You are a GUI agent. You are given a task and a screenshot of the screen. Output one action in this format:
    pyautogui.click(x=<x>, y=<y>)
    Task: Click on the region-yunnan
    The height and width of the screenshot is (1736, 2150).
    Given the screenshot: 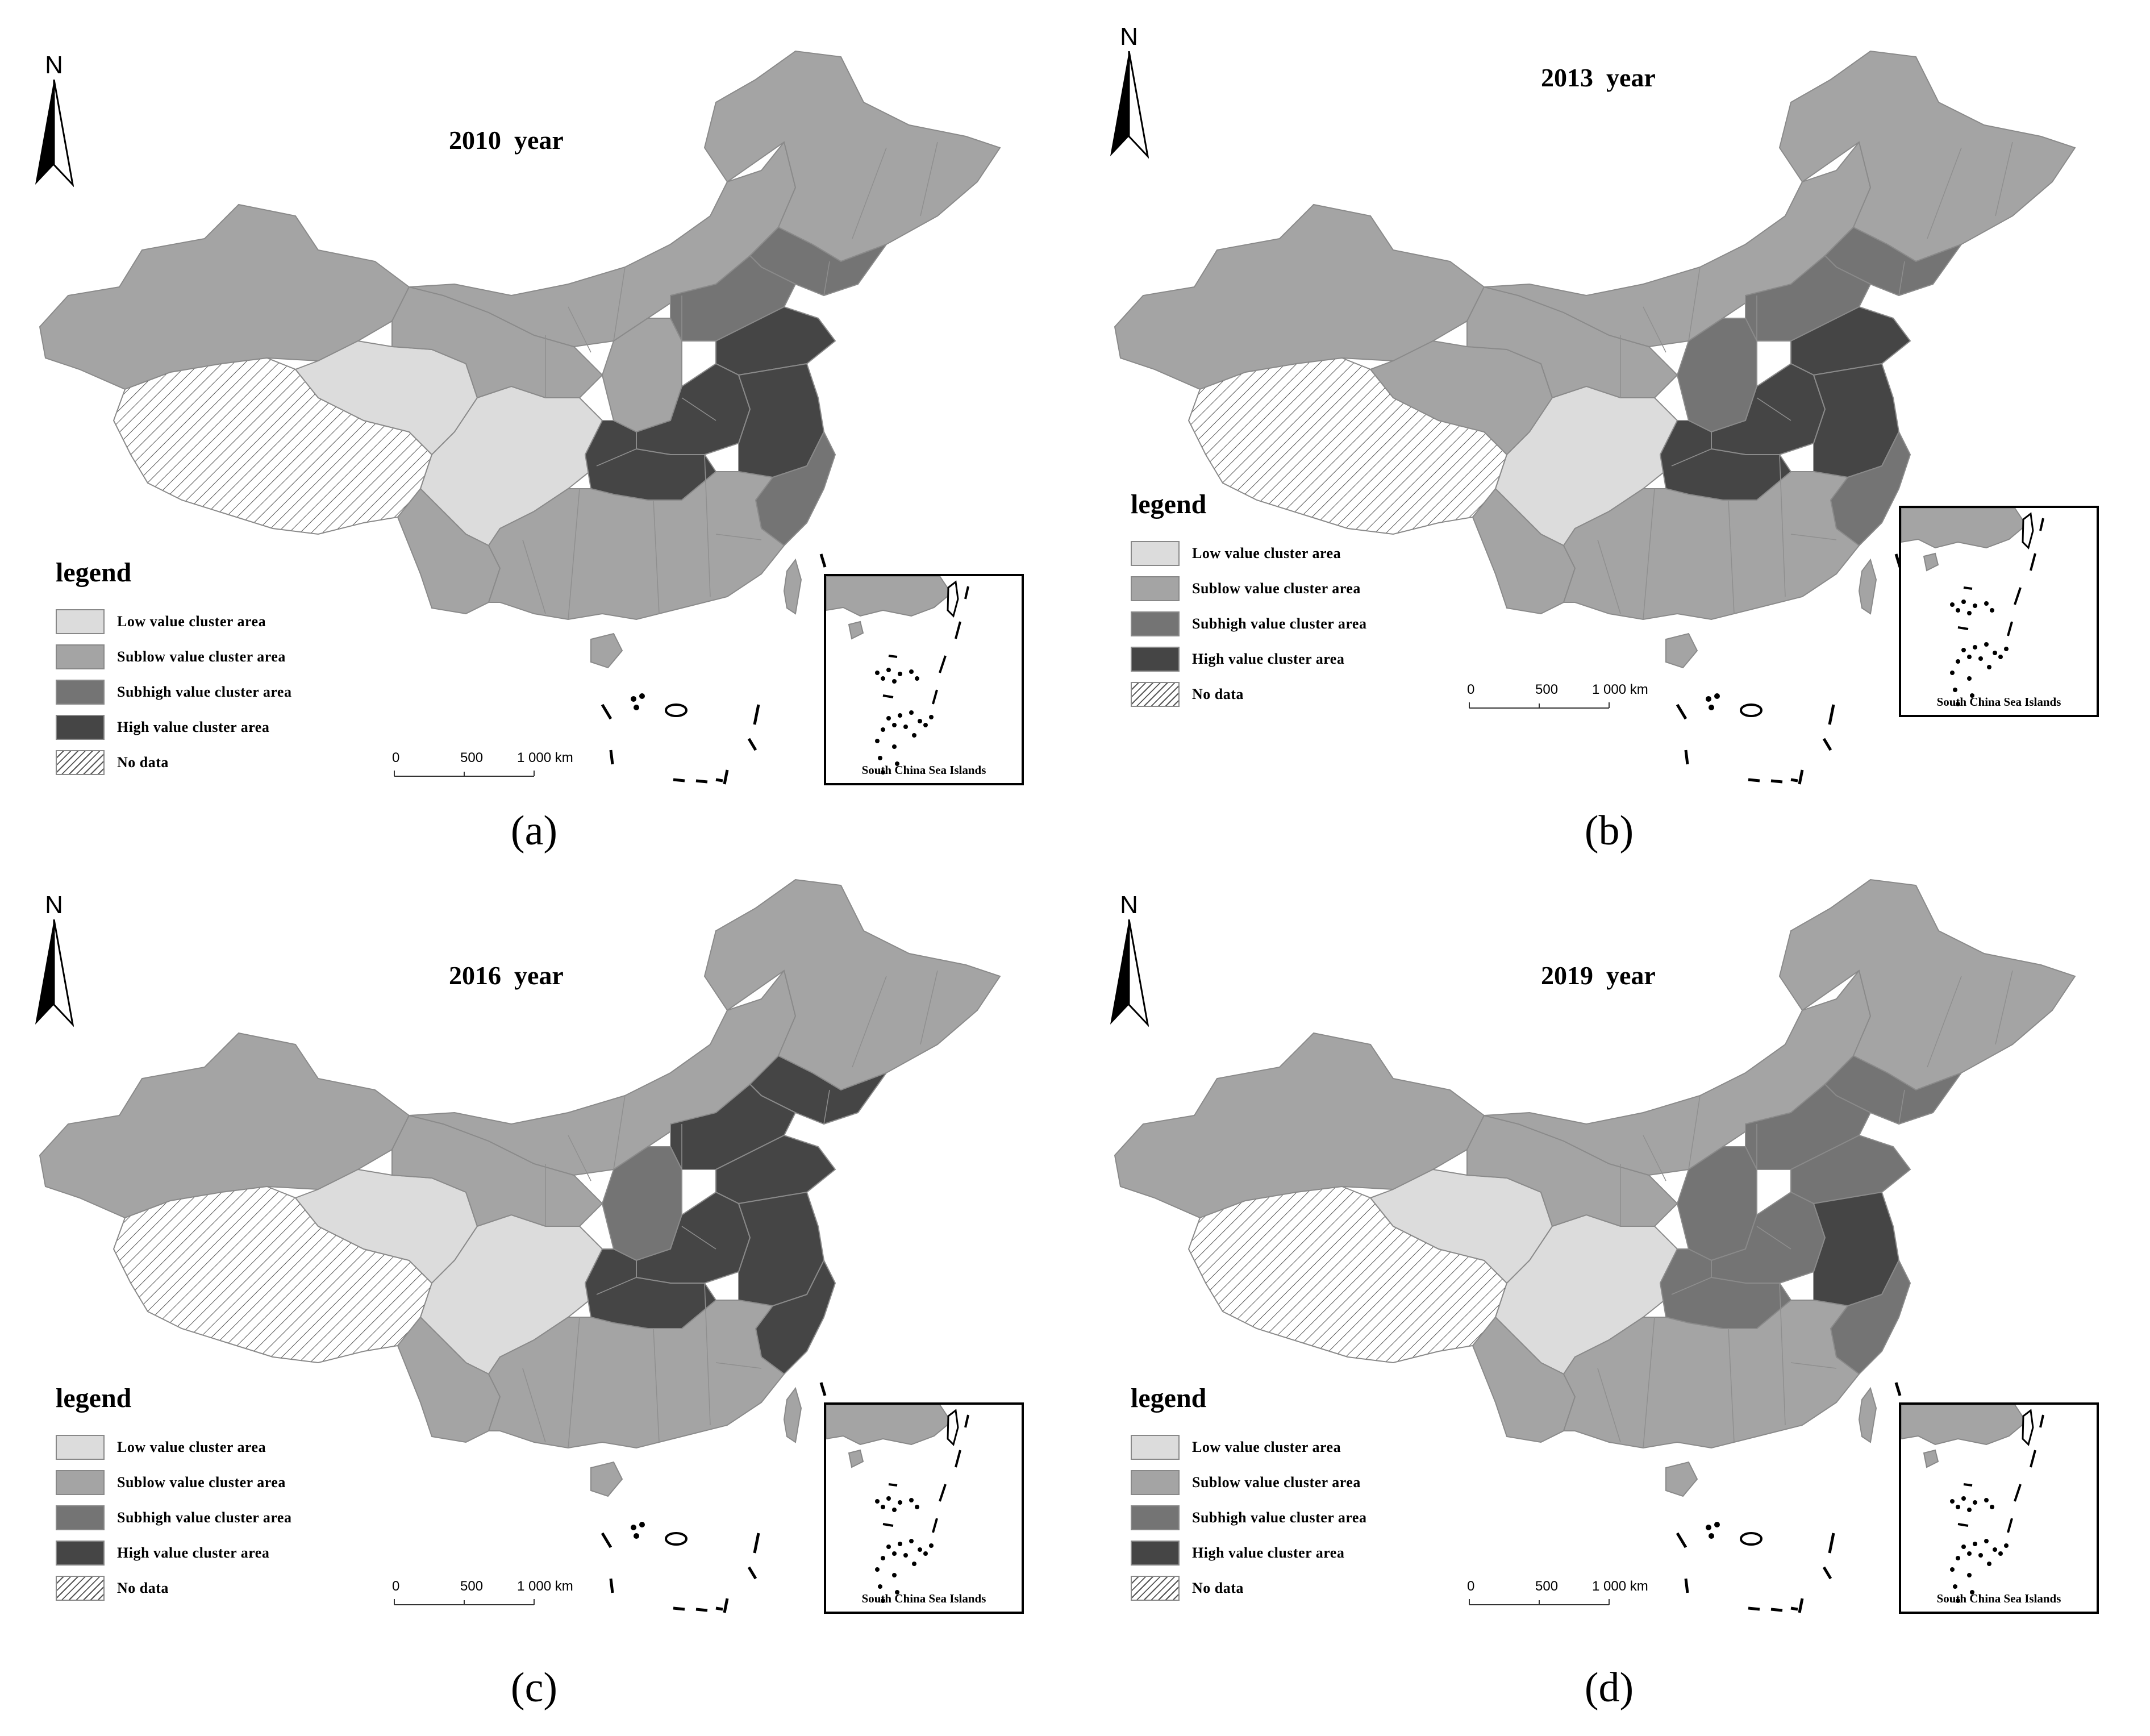 What is the action you would take?
    pyautogui.click(x=449, y=1379)
    